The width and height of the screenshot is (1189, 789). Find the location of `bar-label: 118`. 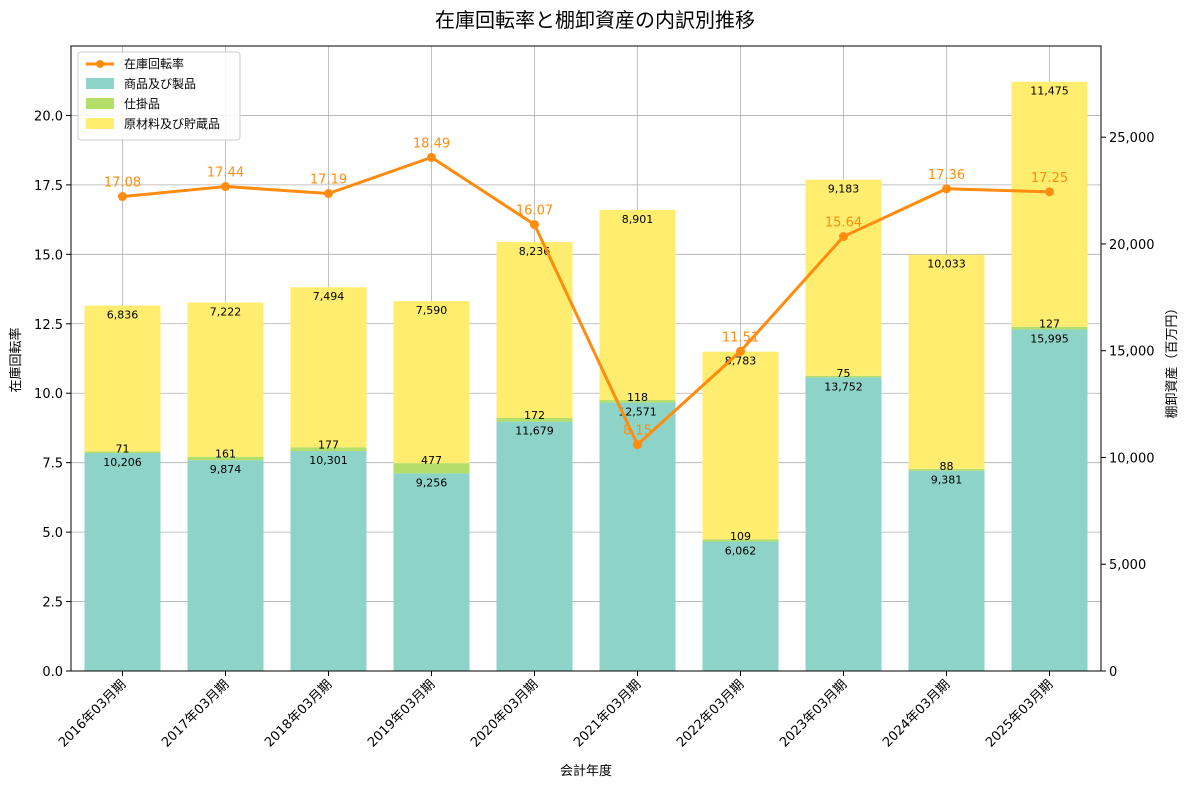

bar-label: 118 is located at coordinates (637, 397).